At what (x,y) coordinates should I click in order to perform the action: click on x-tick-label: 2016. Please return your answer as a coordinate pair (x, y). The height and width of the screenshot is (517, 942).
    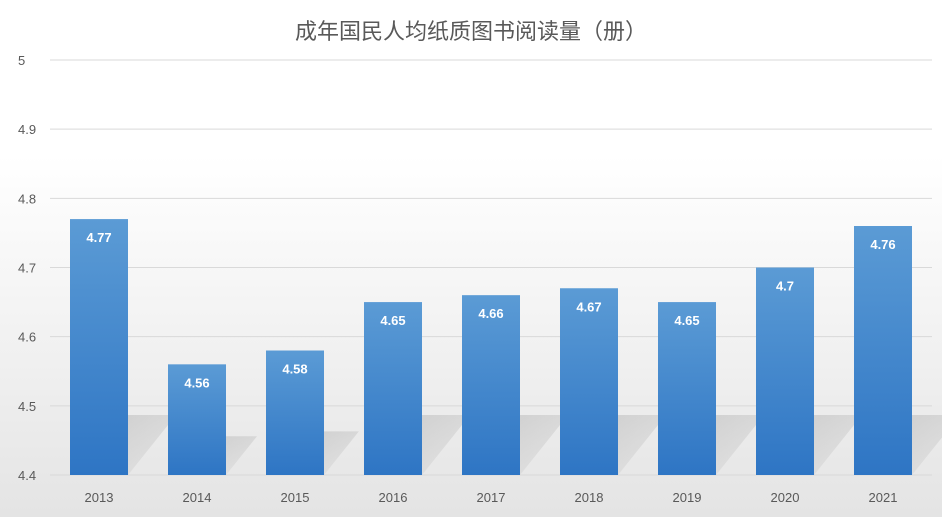
    Looking at the image, I should click on (393, 497).